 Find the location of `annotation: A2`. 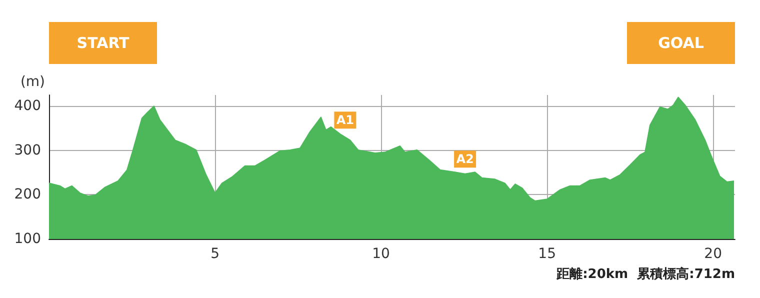

annotation: A2 is located at coordinates (465, 159).